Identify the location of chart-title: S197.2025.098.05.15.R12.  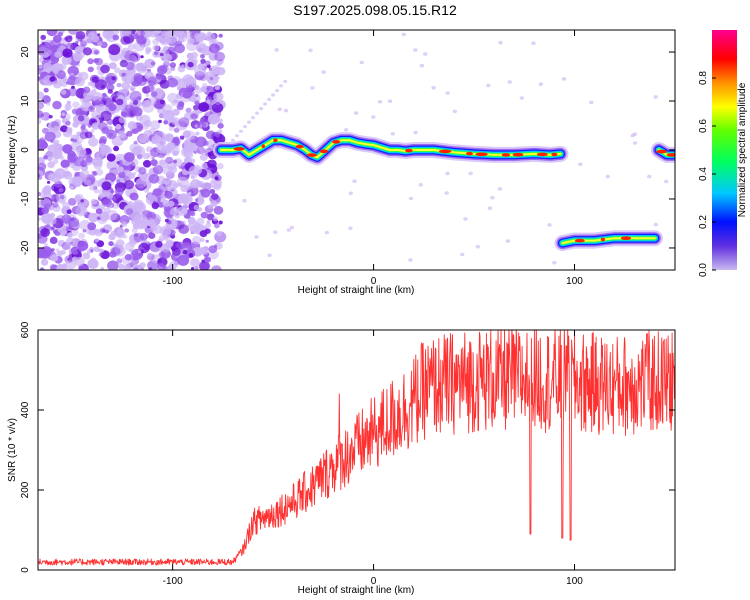
(375, 10).